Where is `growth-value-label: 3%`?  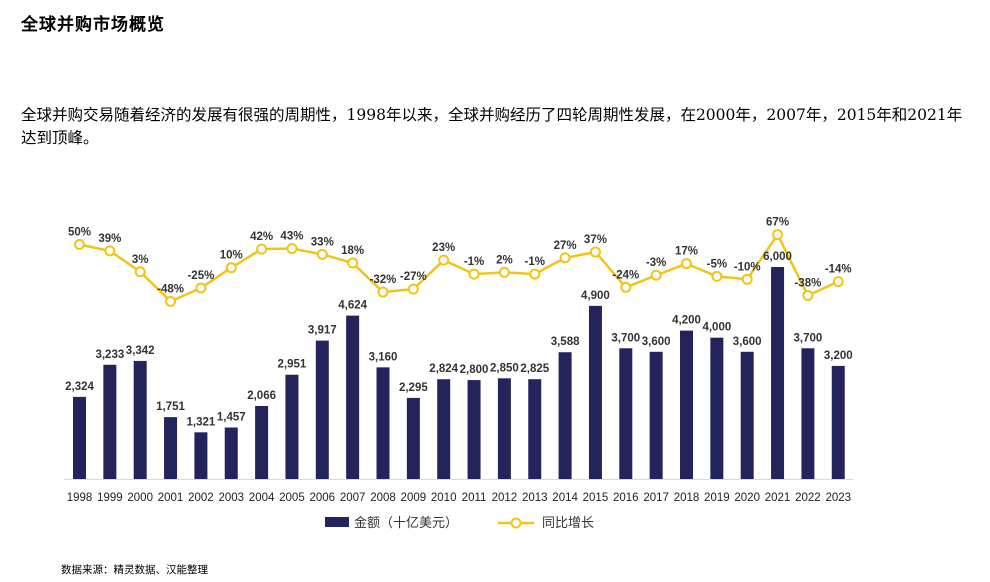
growth-value-label: 3% is located at coordinates (140, 260).